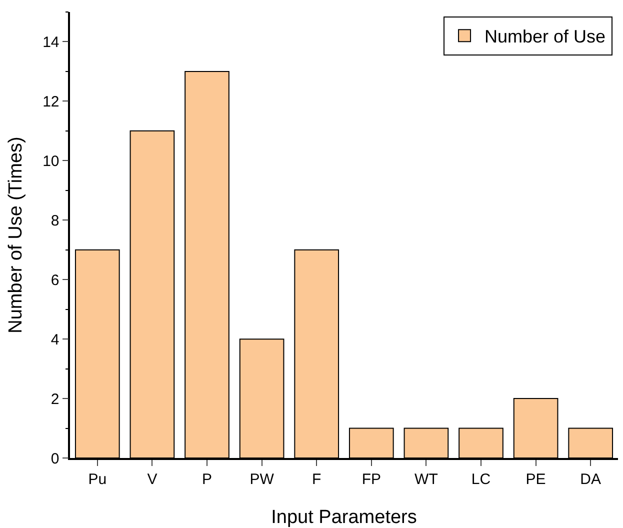 The width and height of the screenshot is (623, 528). What do you see at coordinates (262, 479) in the screenshot?
I see `x-tick-label: PW` at bounding box center [262, 479].